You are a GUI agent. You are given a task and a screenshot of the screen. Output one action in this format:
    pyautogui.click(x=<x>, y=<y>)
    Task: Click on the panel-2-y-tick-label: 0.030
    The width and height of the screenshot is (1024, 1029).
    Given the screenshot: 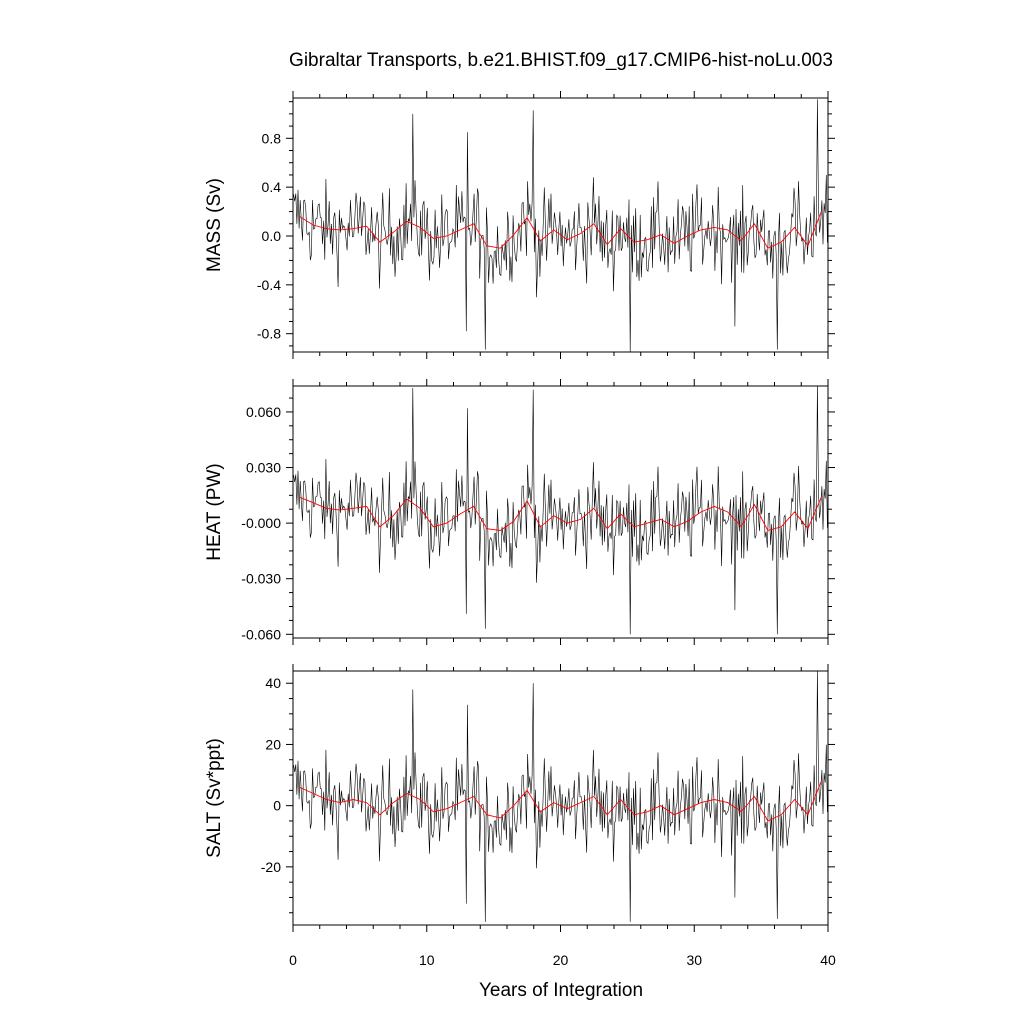 What is the action you would take?
    pyautogui.click(x=263, y=468)
    